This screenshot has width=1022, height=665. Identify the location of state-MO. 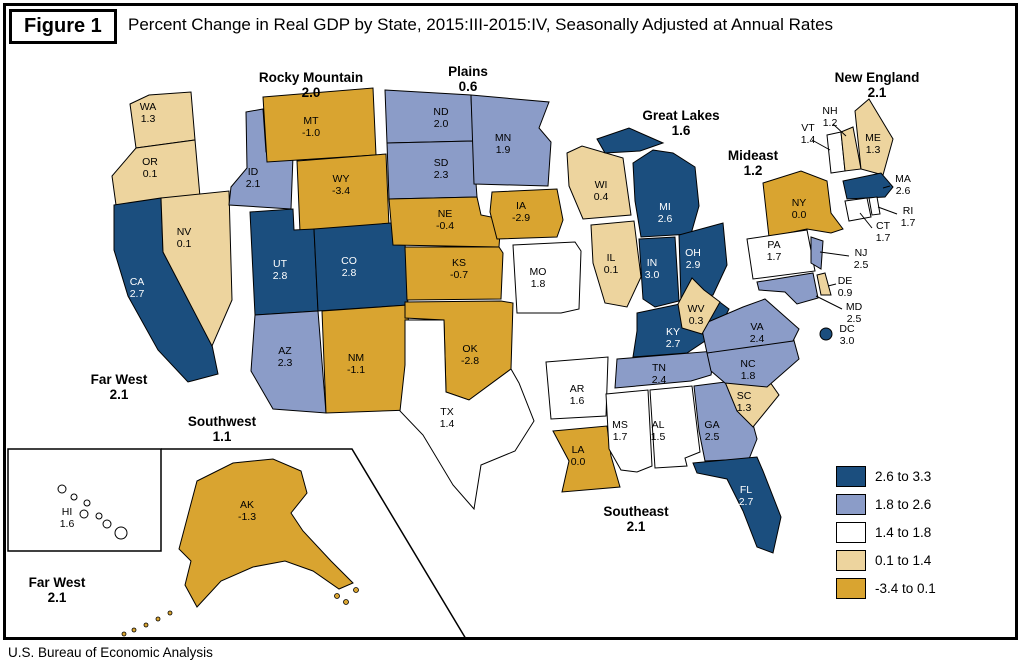
(547, 277).